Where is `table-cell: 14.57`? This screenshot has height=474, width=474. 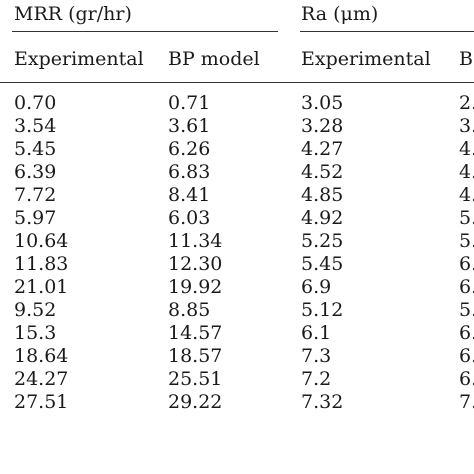
table-cell: 14.57 is located at coordinates (195, 333).